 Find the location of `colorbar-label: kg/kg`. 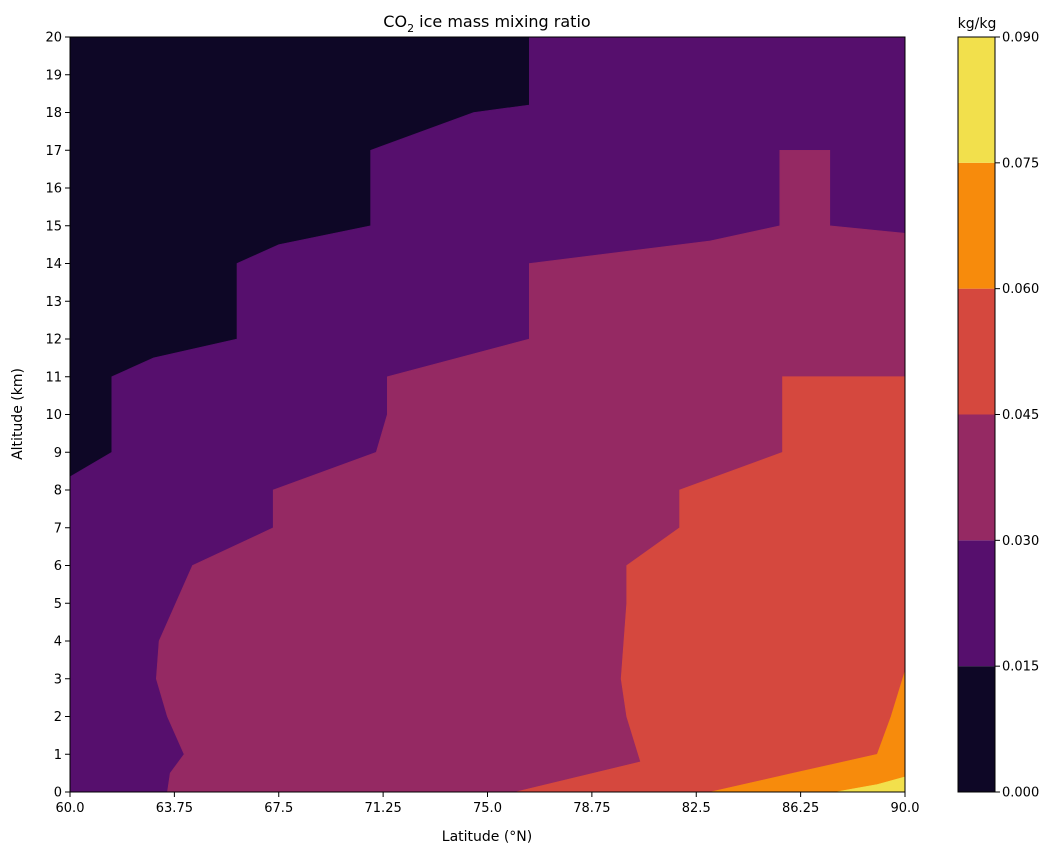

colorbar-label: kg/kg is located at coordinates (977, 24).